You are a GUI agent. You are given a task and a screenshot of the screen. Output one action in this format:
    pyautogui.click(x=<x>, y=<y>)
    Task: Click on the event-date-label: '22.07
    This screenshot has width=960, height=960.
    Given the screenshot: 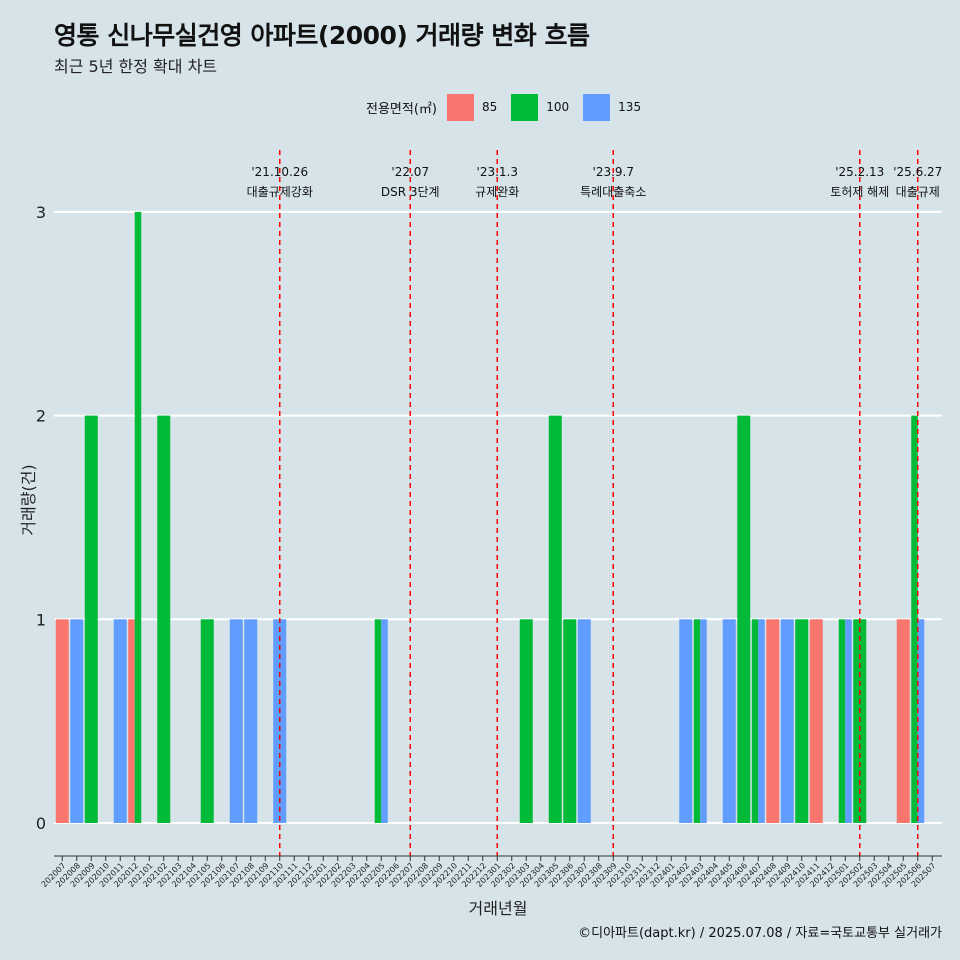 What is the action you would take?
    pyautogui.click(x=410, y=172)
    